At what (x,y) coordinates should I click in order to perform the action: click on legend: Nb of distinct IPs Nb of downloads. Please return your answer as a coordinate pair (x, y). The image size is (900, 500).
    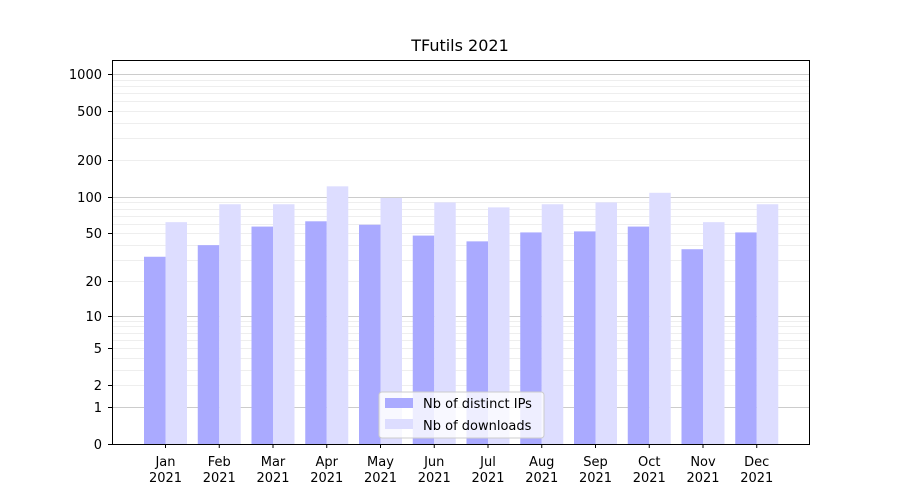
    Looking at the image, I should click on (461, 415).